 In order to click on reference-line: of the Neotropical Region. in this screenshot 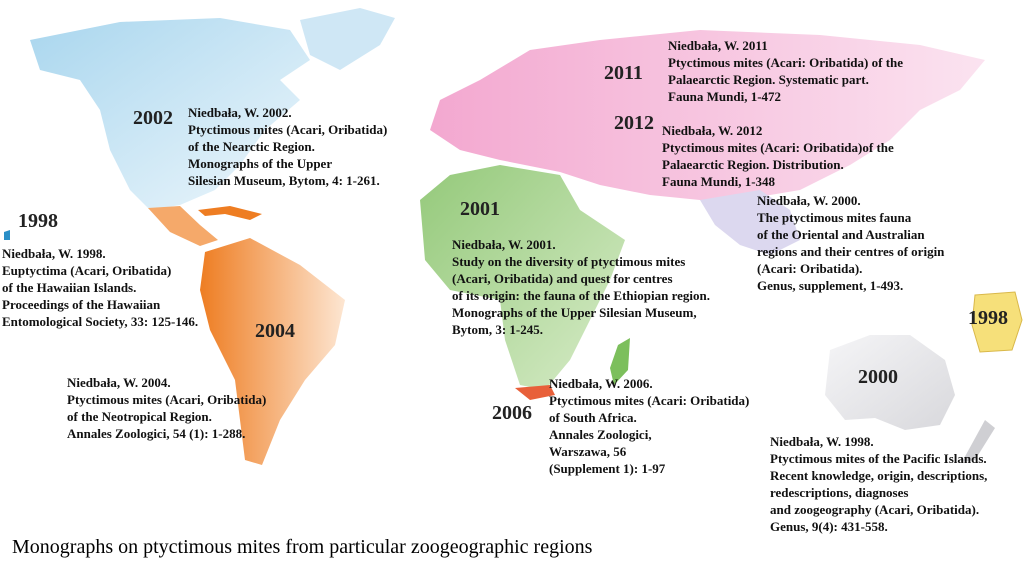, I will do `click(139, 416)`.